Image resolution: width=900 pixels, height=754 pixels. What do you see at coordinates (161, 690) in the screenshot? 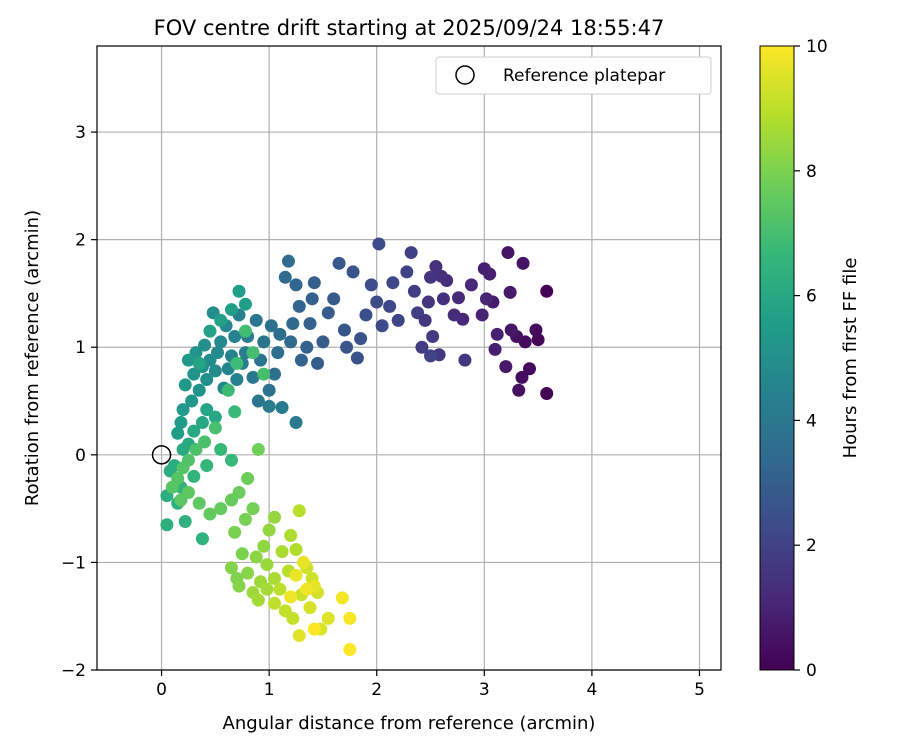
I see `x-tick-label: 0` at bounding box center [161, 690].